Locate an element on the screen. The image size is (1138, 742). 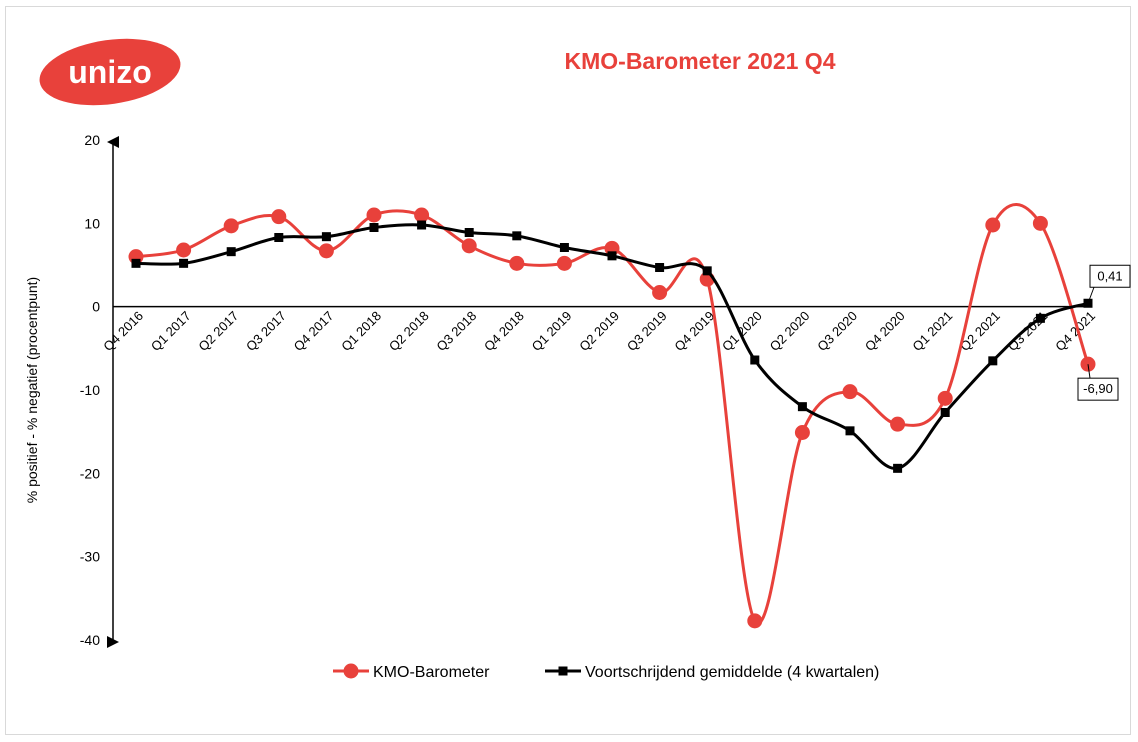
y-tick-label: -20 is located at coordinates (90, 473).